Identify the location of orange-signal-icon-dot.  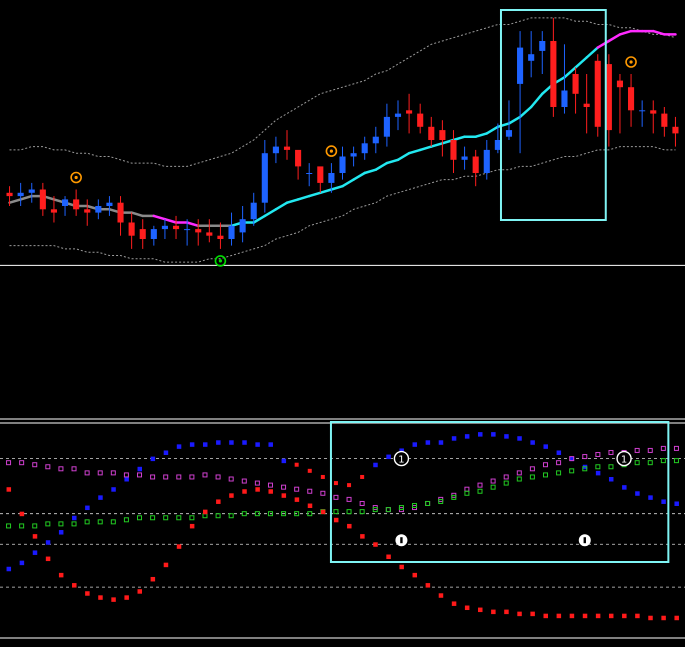
(631, 62).